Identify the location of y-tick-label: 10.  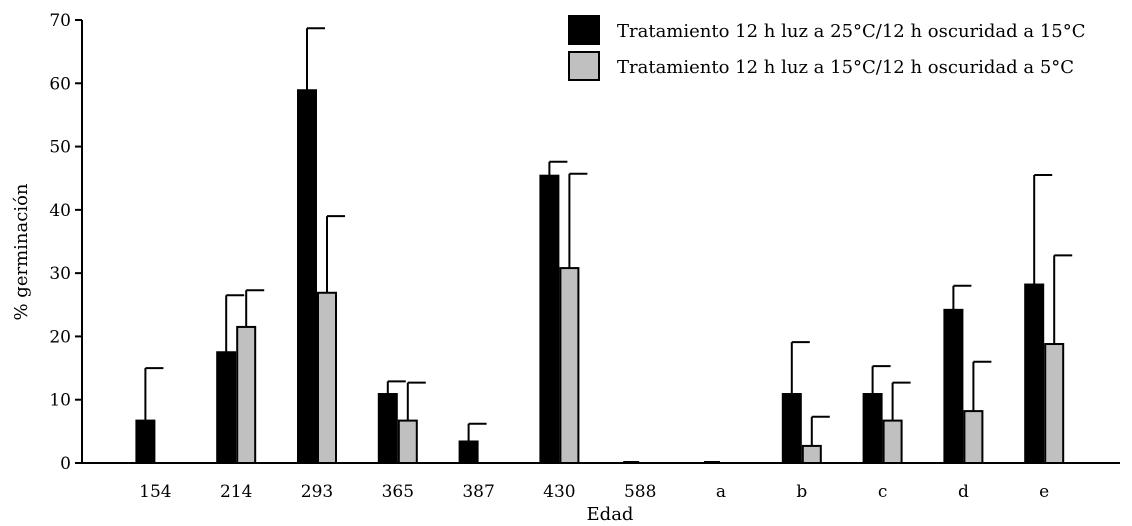
(60, 401).